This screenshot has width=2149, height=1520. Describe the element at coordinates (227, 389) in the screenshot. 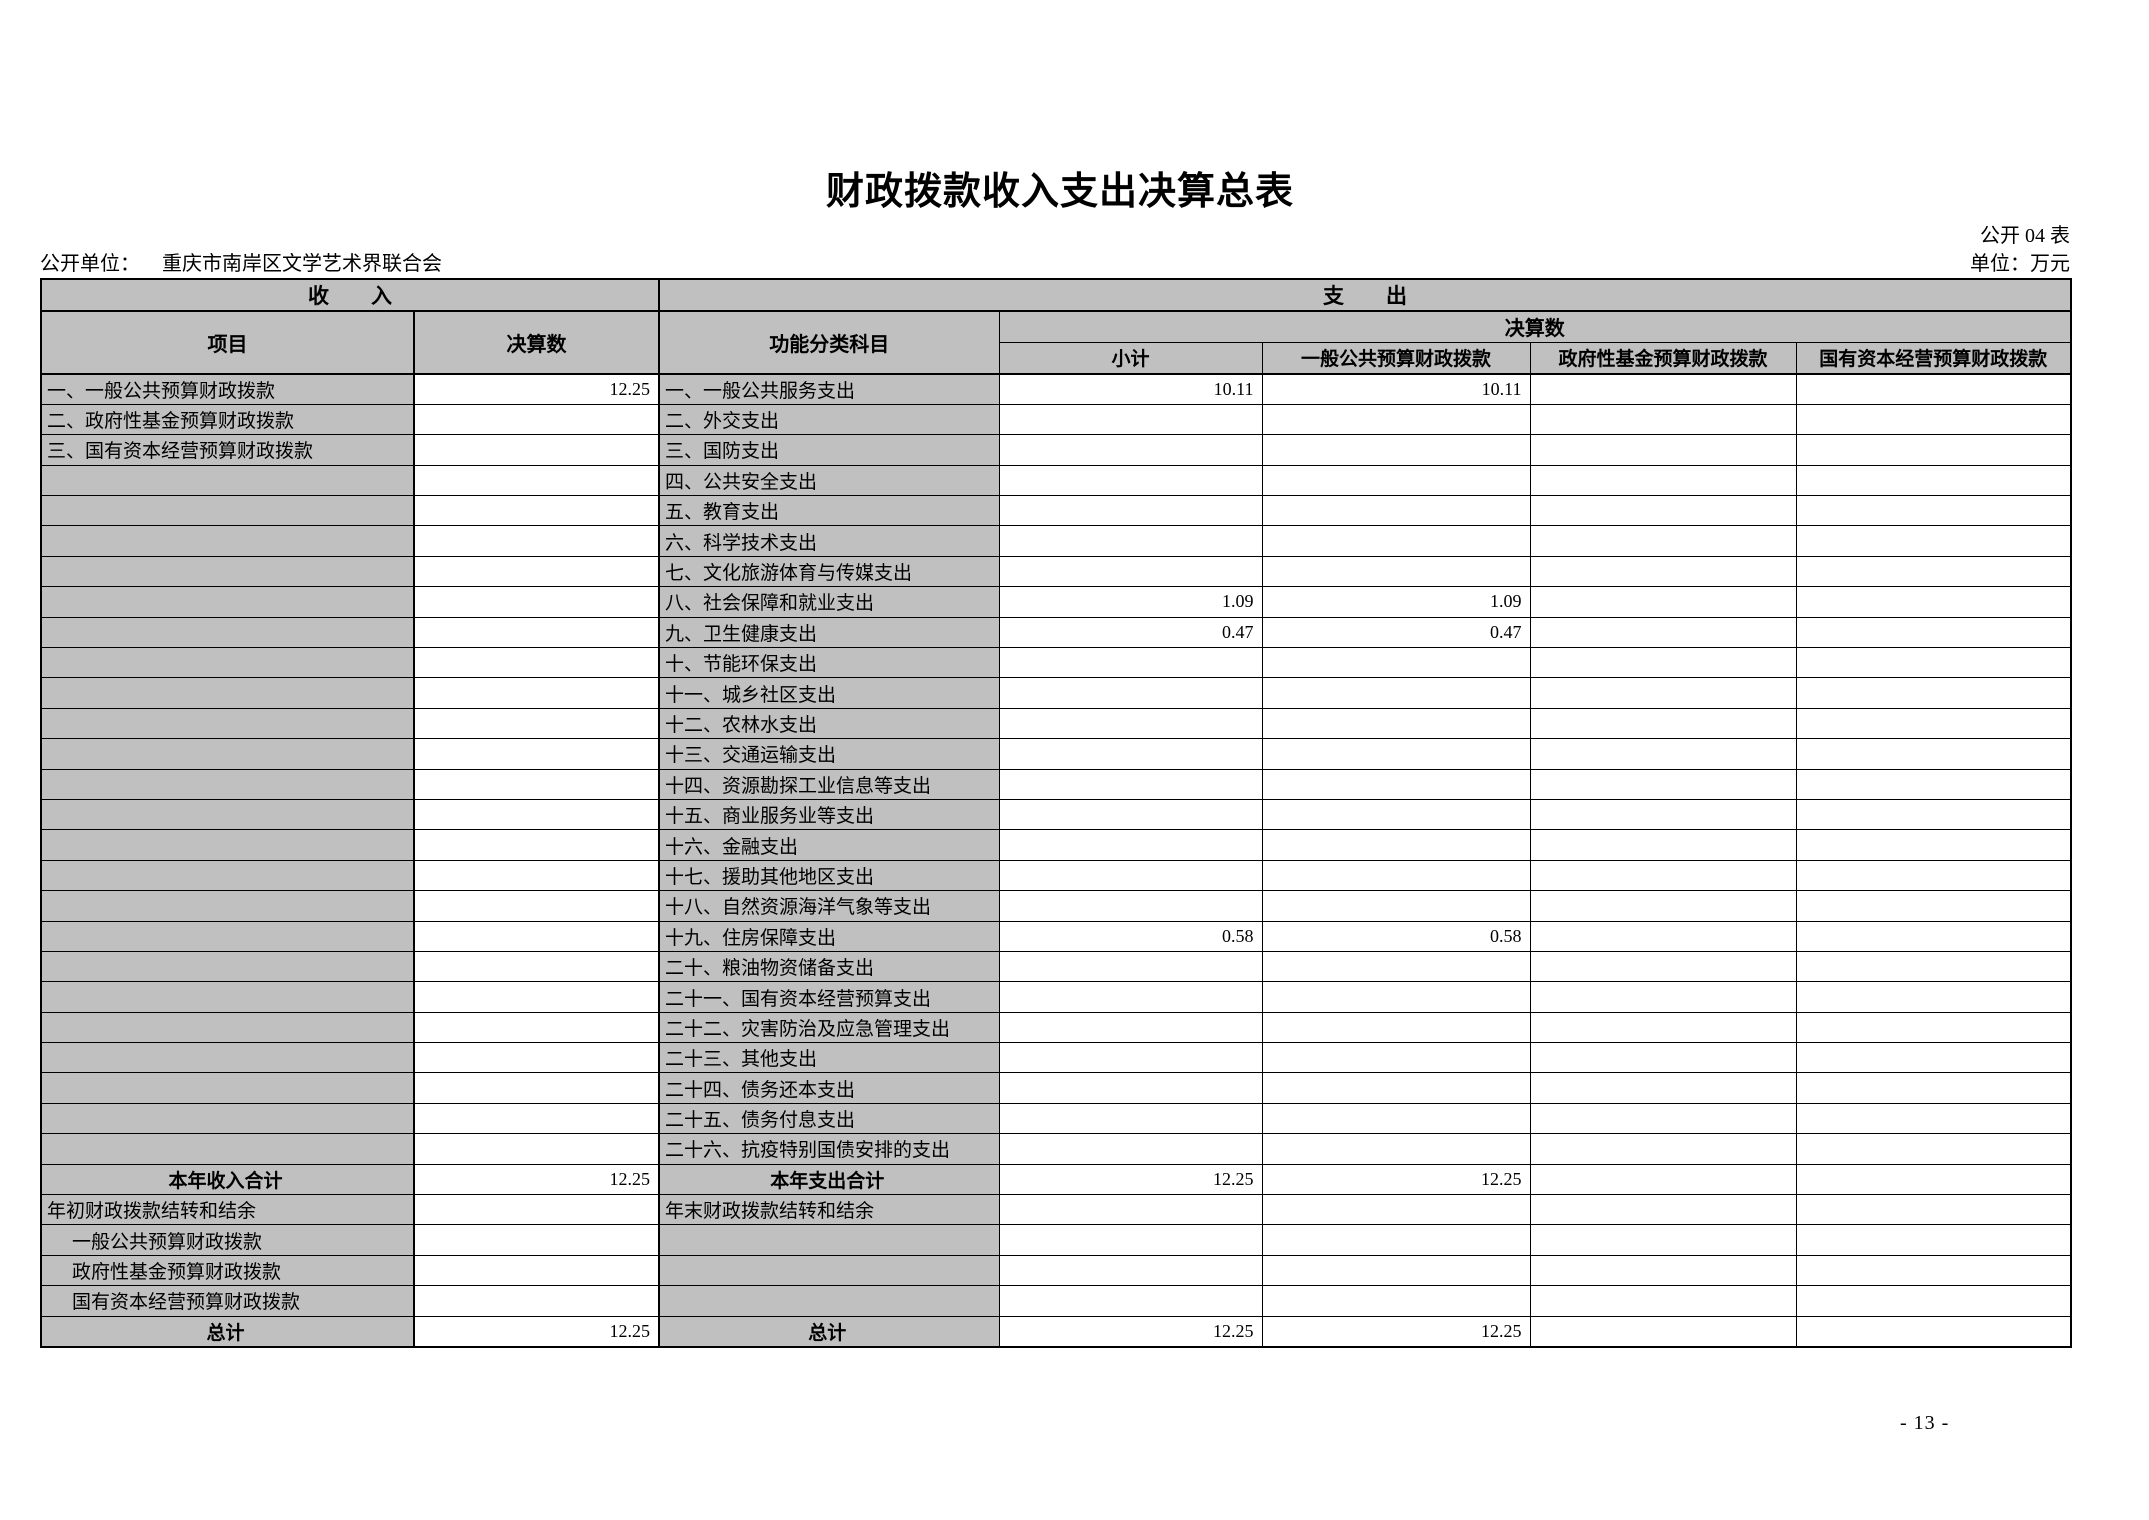

I see `income-item-cell: 一、一般公共预算财政拨款` at that location.